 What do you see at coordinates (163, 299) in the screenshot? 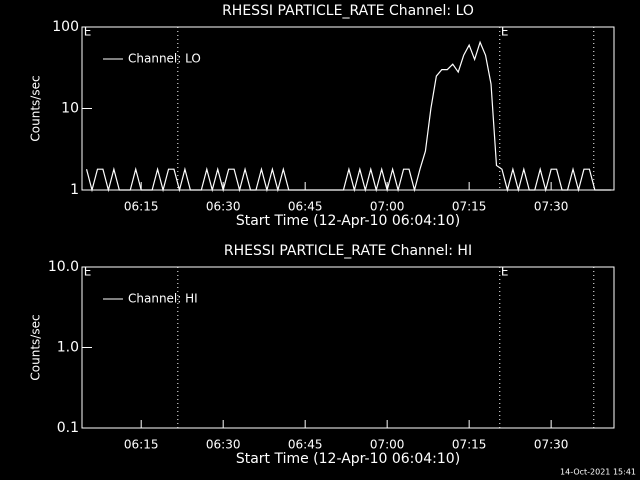
I see `legend-label: Channel: HI` at bounding box center [163, 299].